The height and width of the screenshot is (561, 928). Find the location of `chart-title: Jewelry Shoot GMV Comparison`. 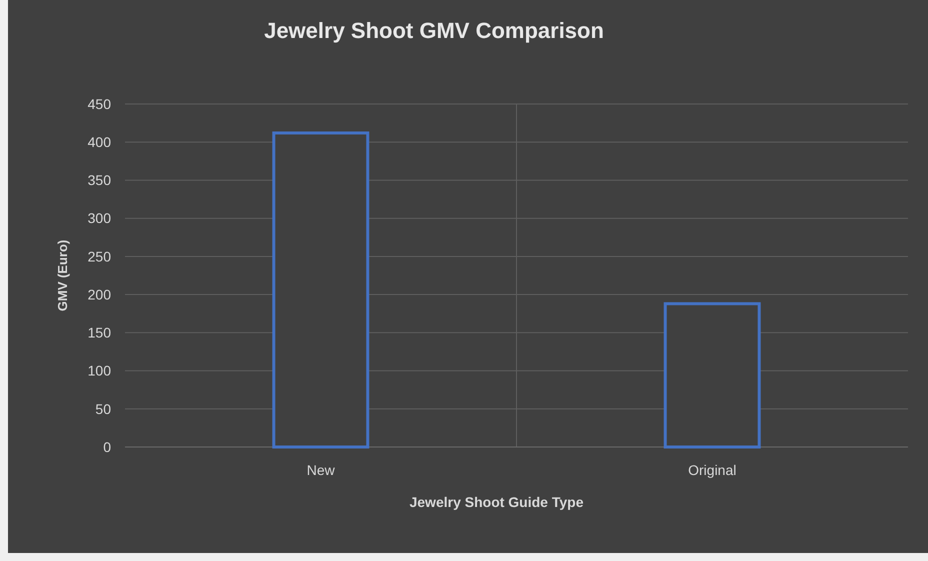

chart-title: Jewelry Shoot GMV Comparison is located at coordinates (434, 30).